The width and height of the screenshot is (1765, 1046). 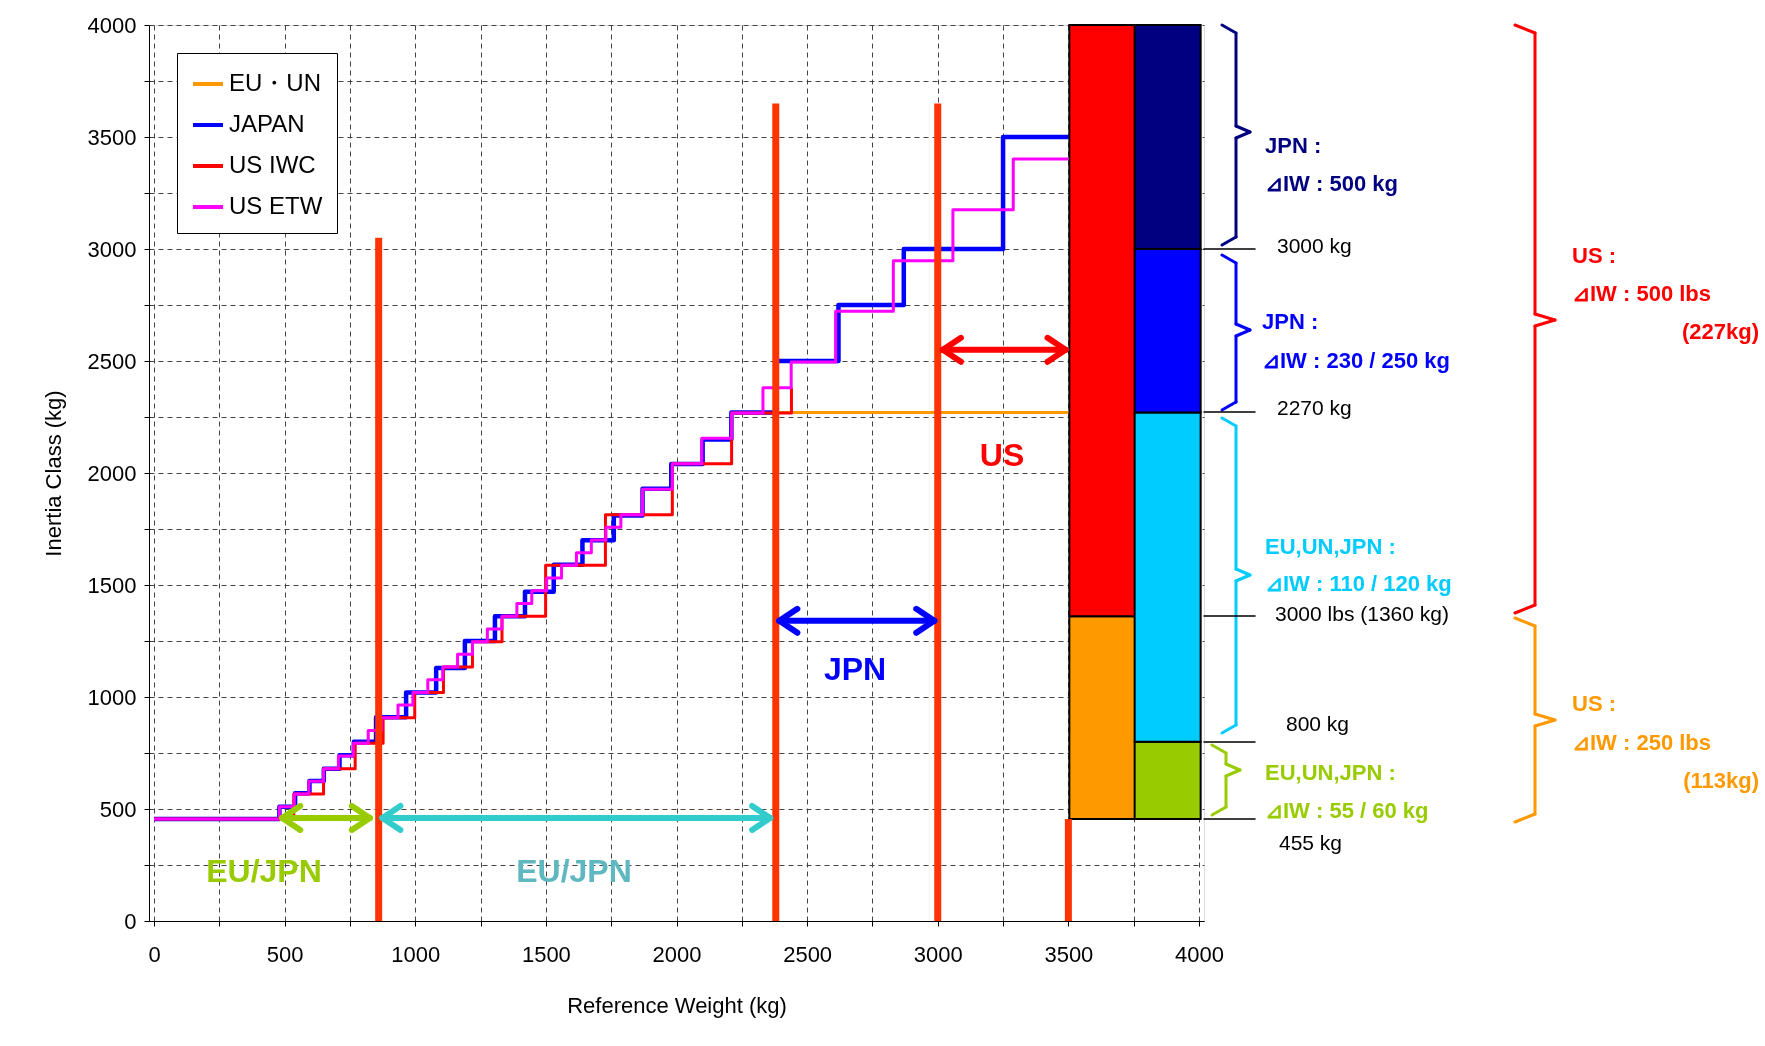 I want to click on text: ⊿IW : 250 lbs, so click(x=1642, y=742).